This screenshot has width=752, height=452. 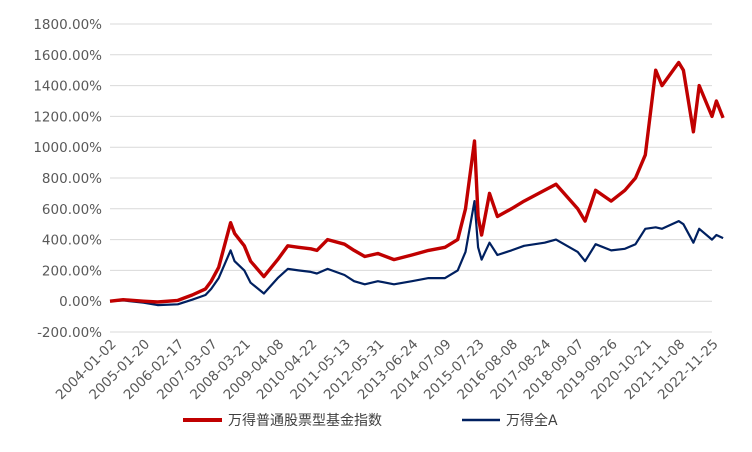 I want to click on y-tick-label: -200.00%, so click(x=69, y=333).